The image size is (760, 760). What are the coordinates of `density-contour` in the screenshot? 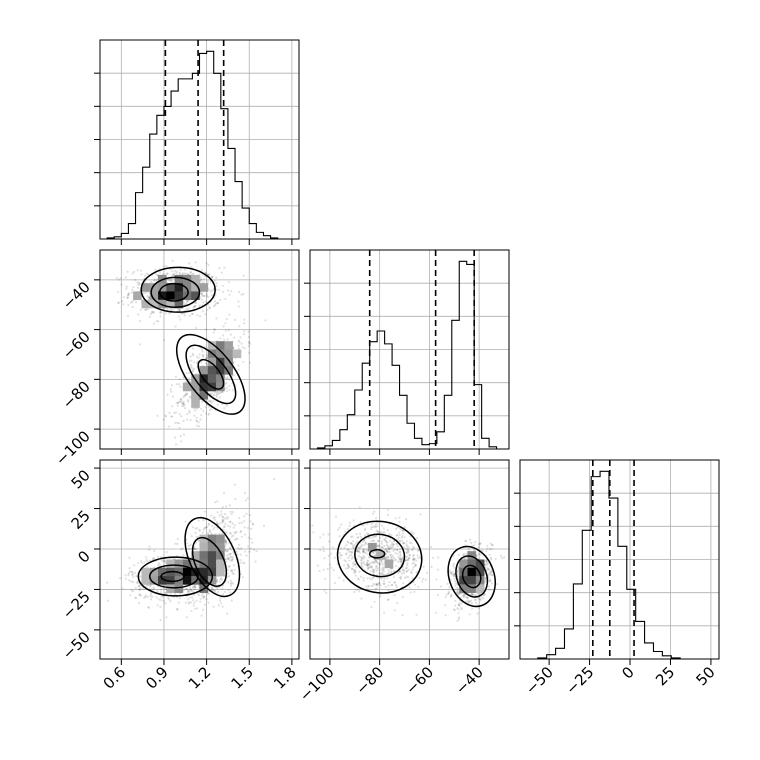 It's located at (211, 374).